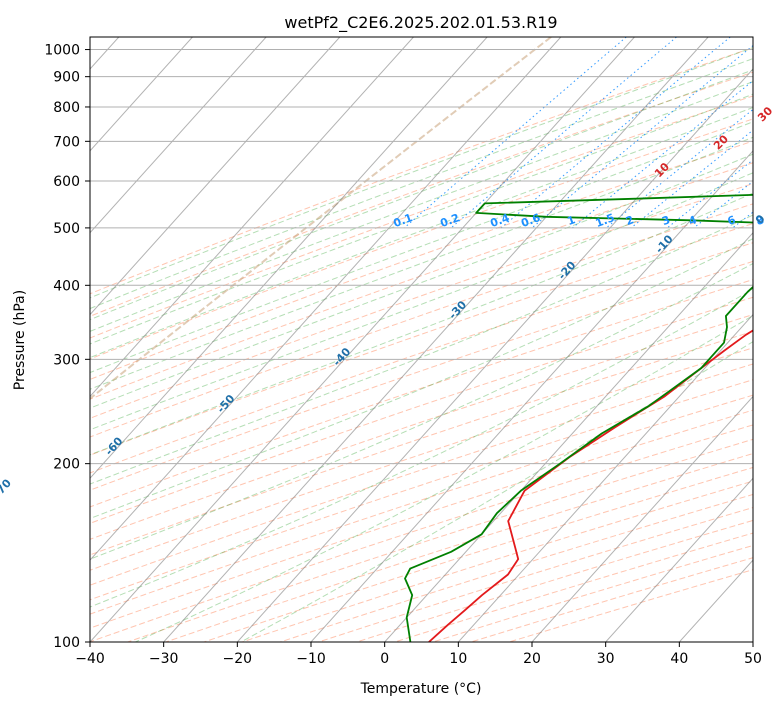  Describe the element at coordinates (606, 659) in the screenshot. I see `x-tick-label: 30` at that location.